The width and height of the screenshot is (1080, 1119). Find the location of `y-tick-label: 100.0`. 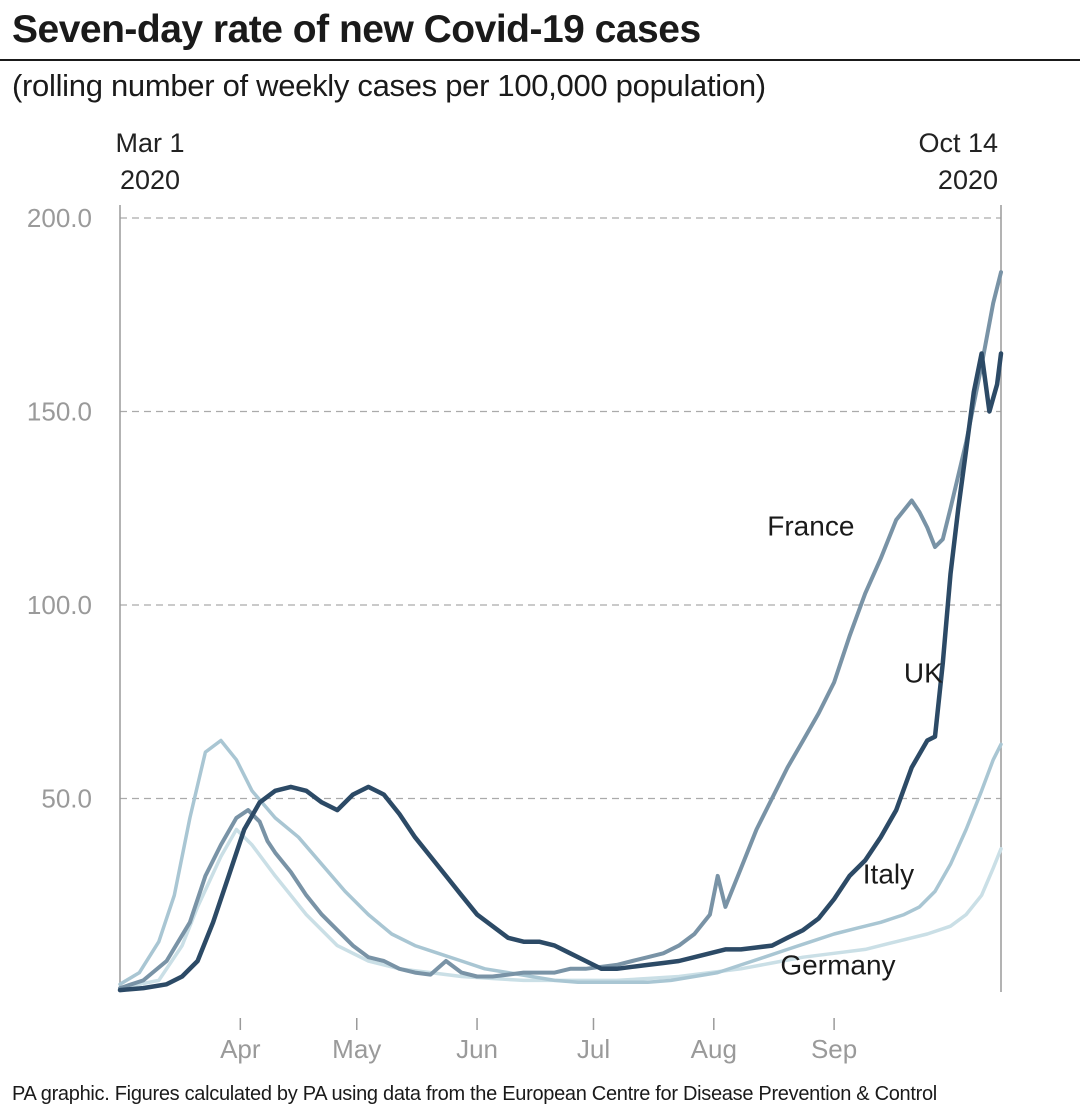

y-tick-label: 100.0 is located at coordinates (59, 605).